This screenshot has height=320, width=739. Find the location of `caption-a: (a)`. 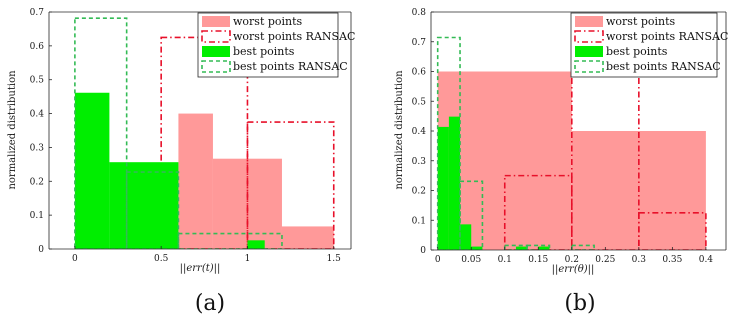

caption-a: (a) is located at coordinates (210, 303).